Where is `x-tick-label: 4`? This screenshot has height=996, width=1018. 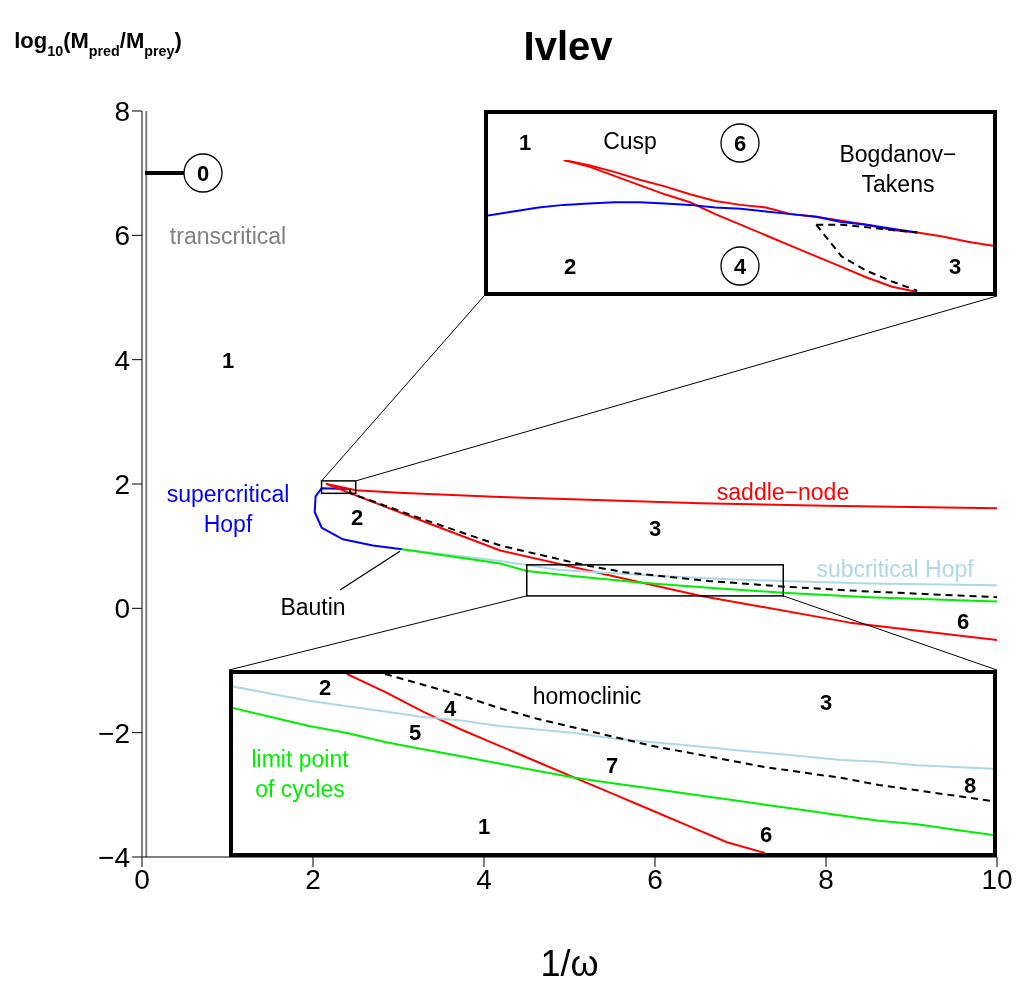 x-tick-label: 4 is located at coordinates (484, 879).